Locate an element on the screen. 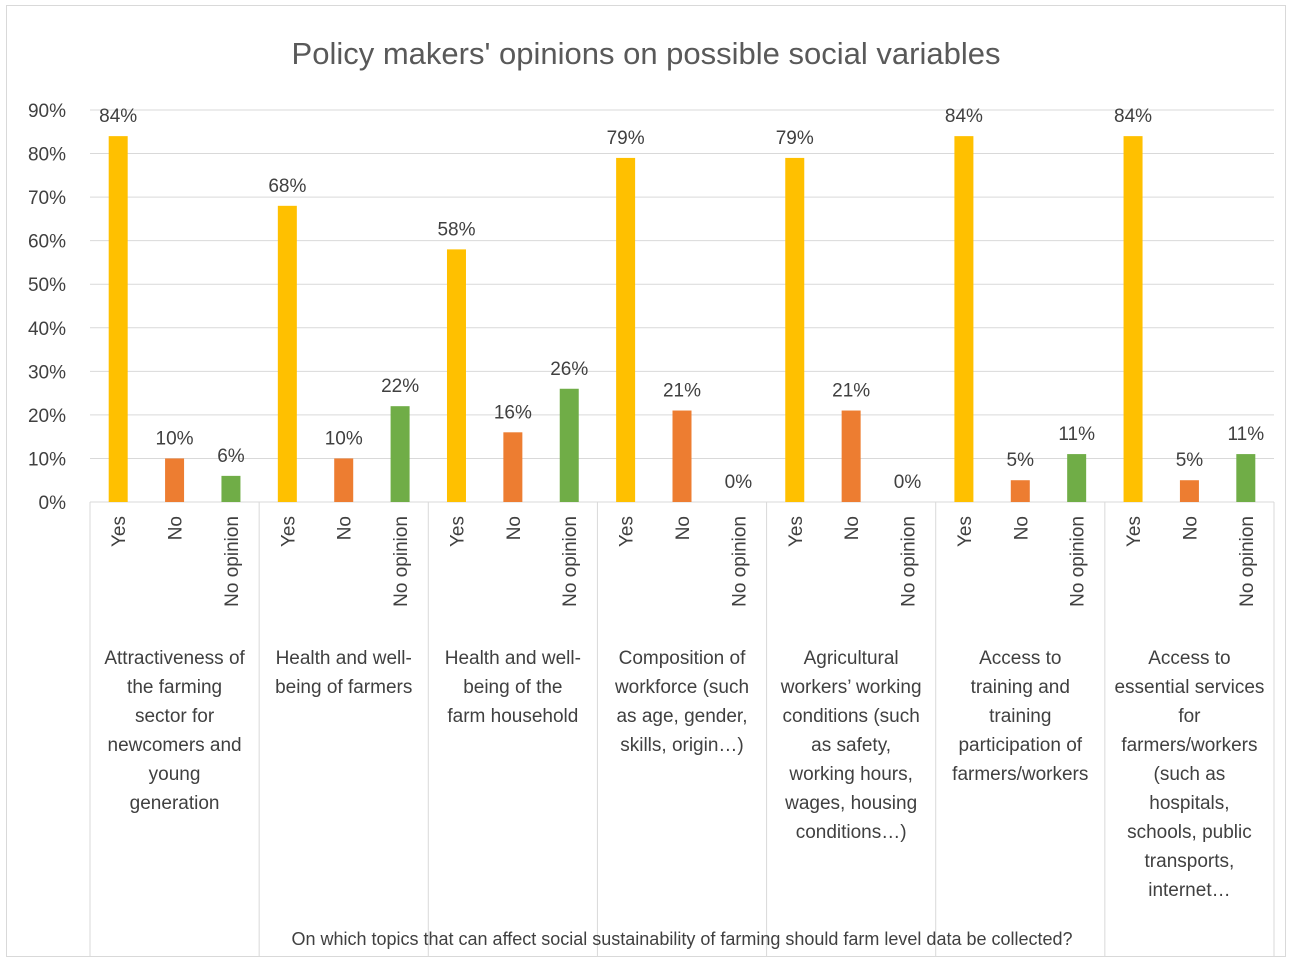 This screenshot has height=961, width=1292. y-tick-label: 40% is located at coordinates (47, 329).